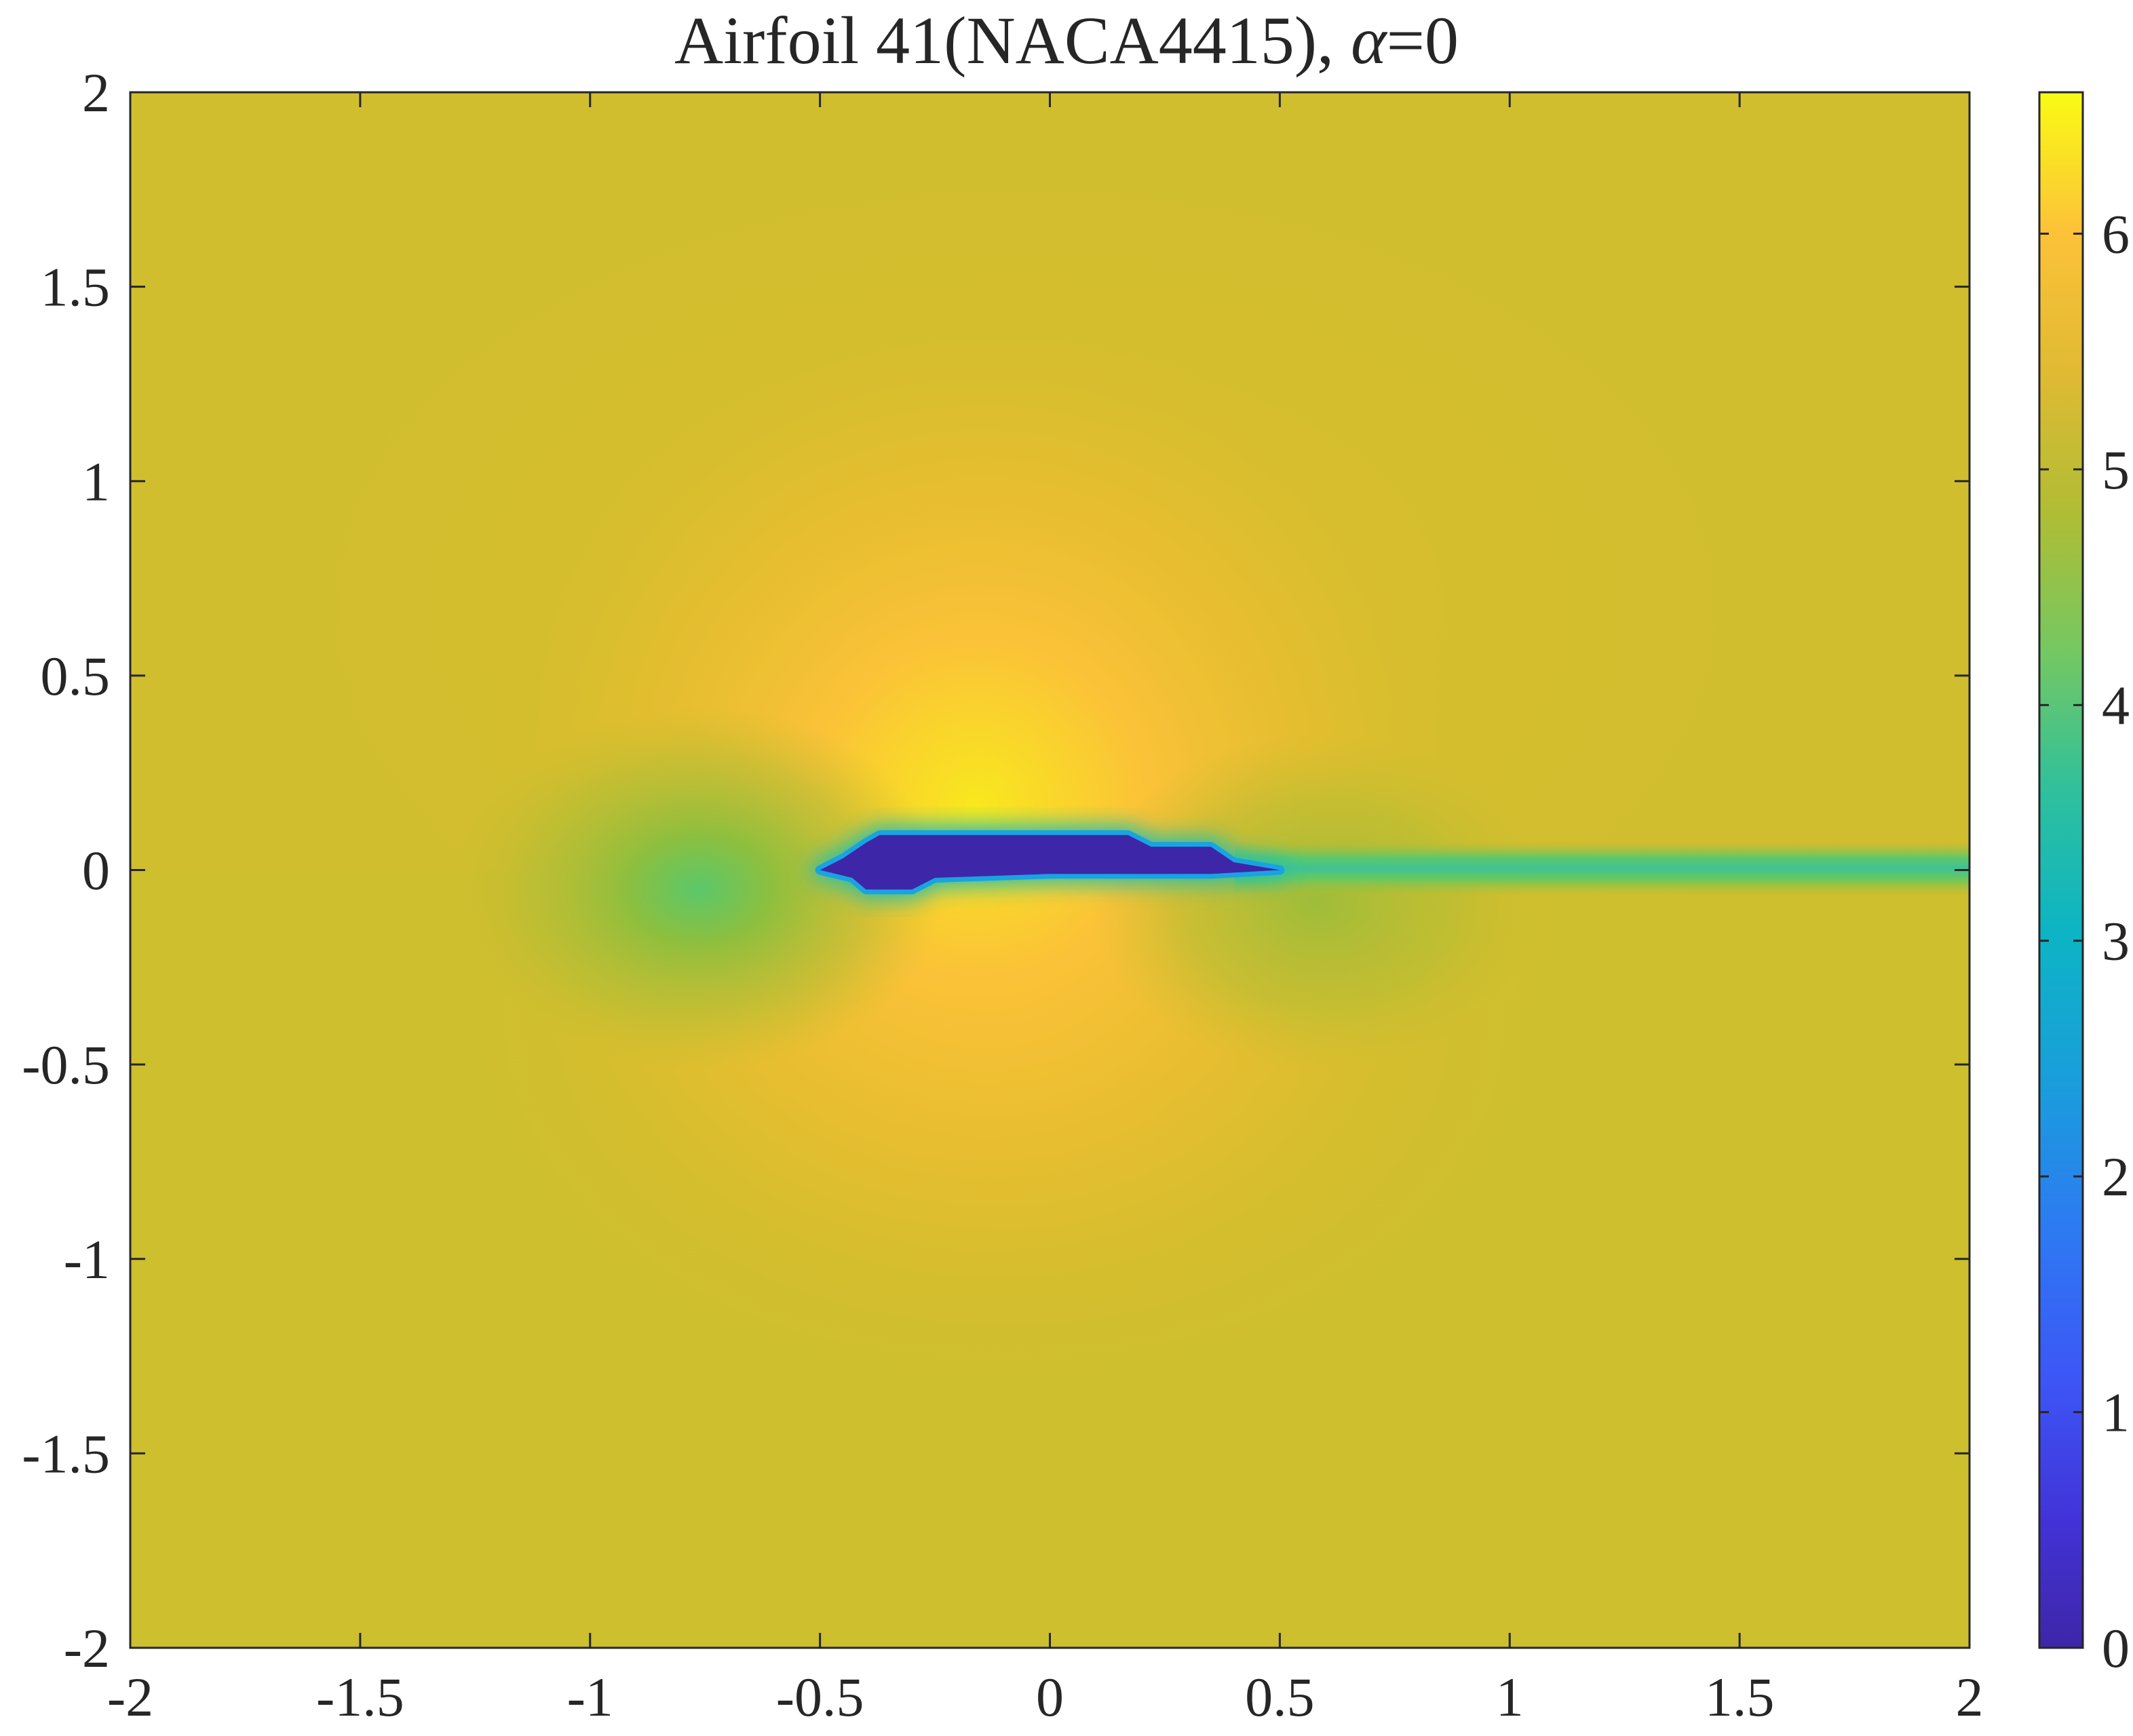  I want to click on colorbar-tick-label: 3, so click(2116, 941).